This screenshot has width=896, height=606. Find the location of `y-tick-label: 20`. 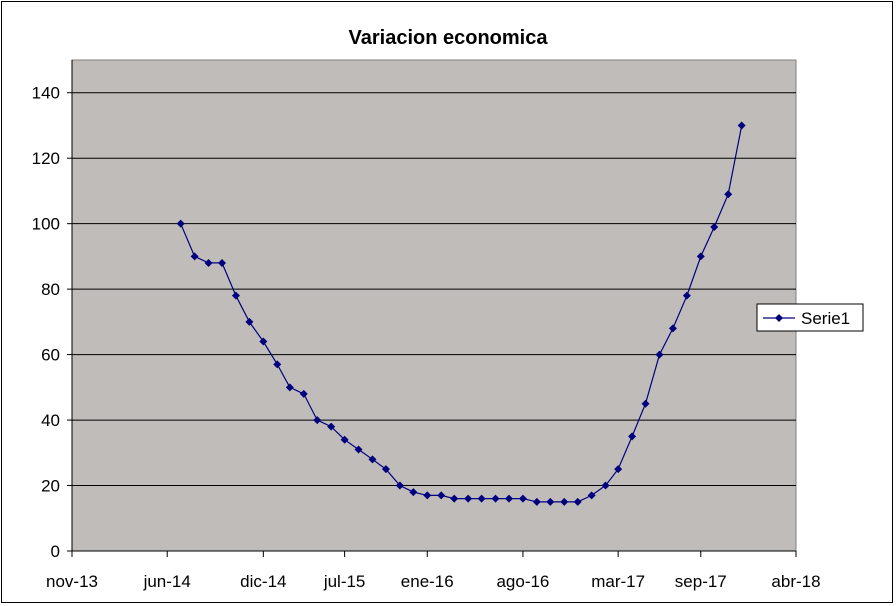

y-tick-label: 20 is located at coordinates (50, 486).